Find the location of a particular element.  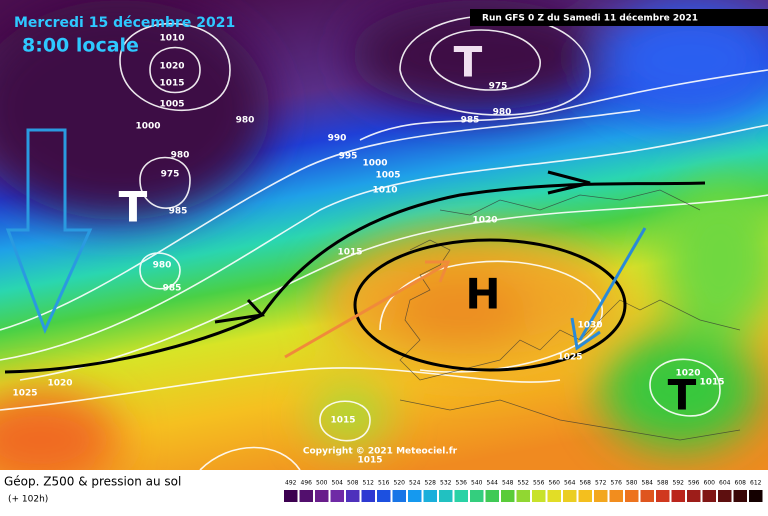

scale-label: 552 is located at coordinates (524, 483).